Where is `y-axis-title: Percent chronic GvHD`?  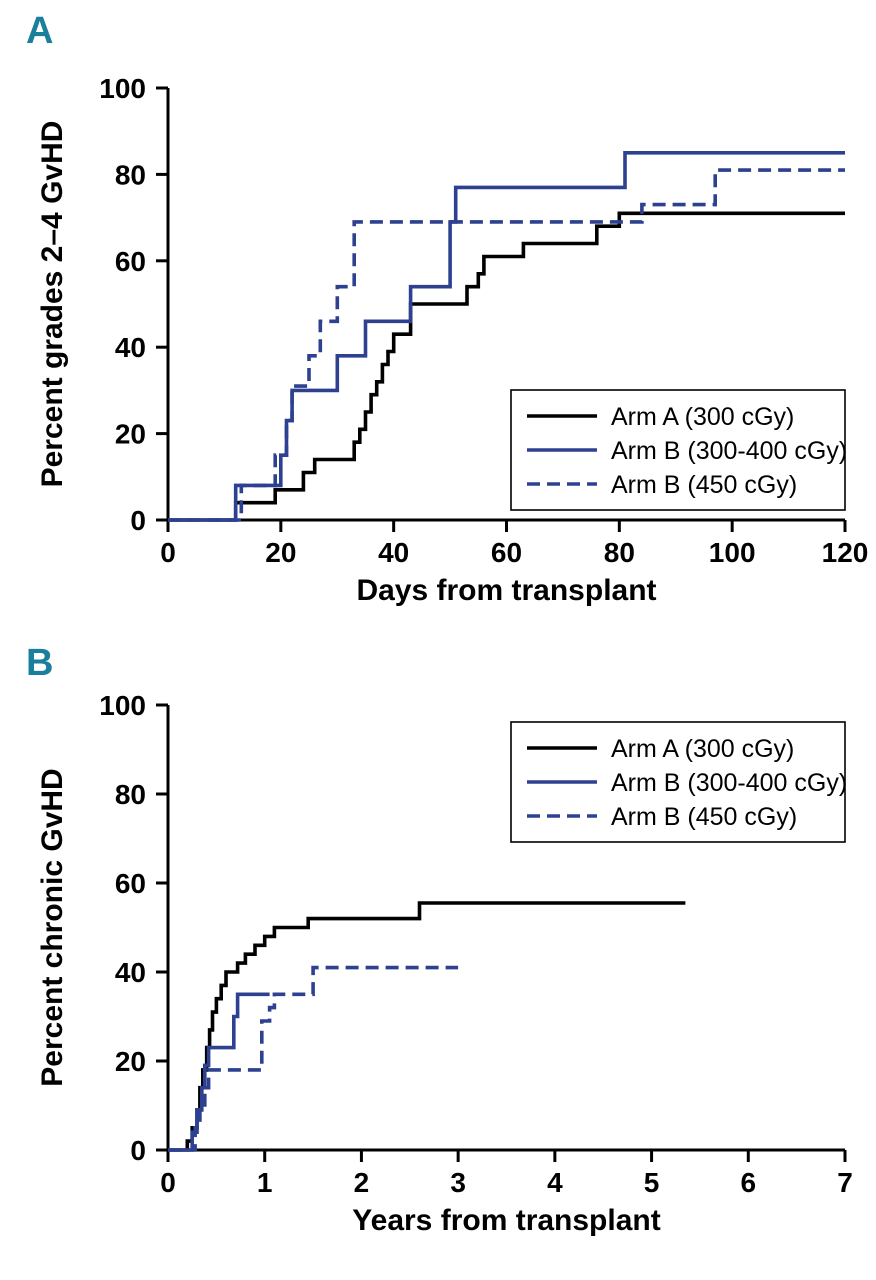 y-axis-title: Percent chronic GvHD is located at coordinates (52, 927).